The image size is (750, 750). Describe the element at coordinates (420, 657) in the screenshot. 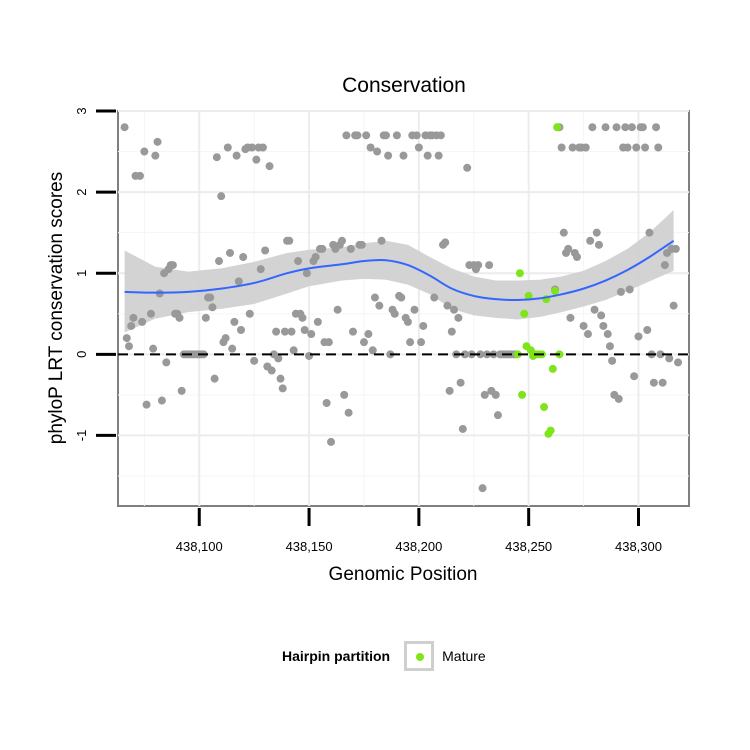

I see `legend-mature-dot` at that location.